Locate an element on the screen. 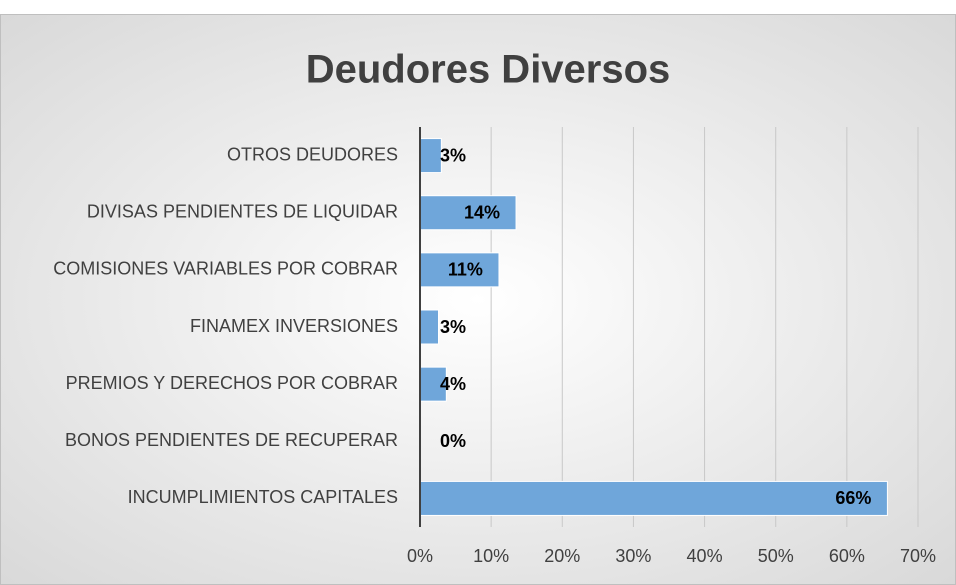 This screenshot has height=585, width=956. data-label: 0% is located at coordinates (453, 441).